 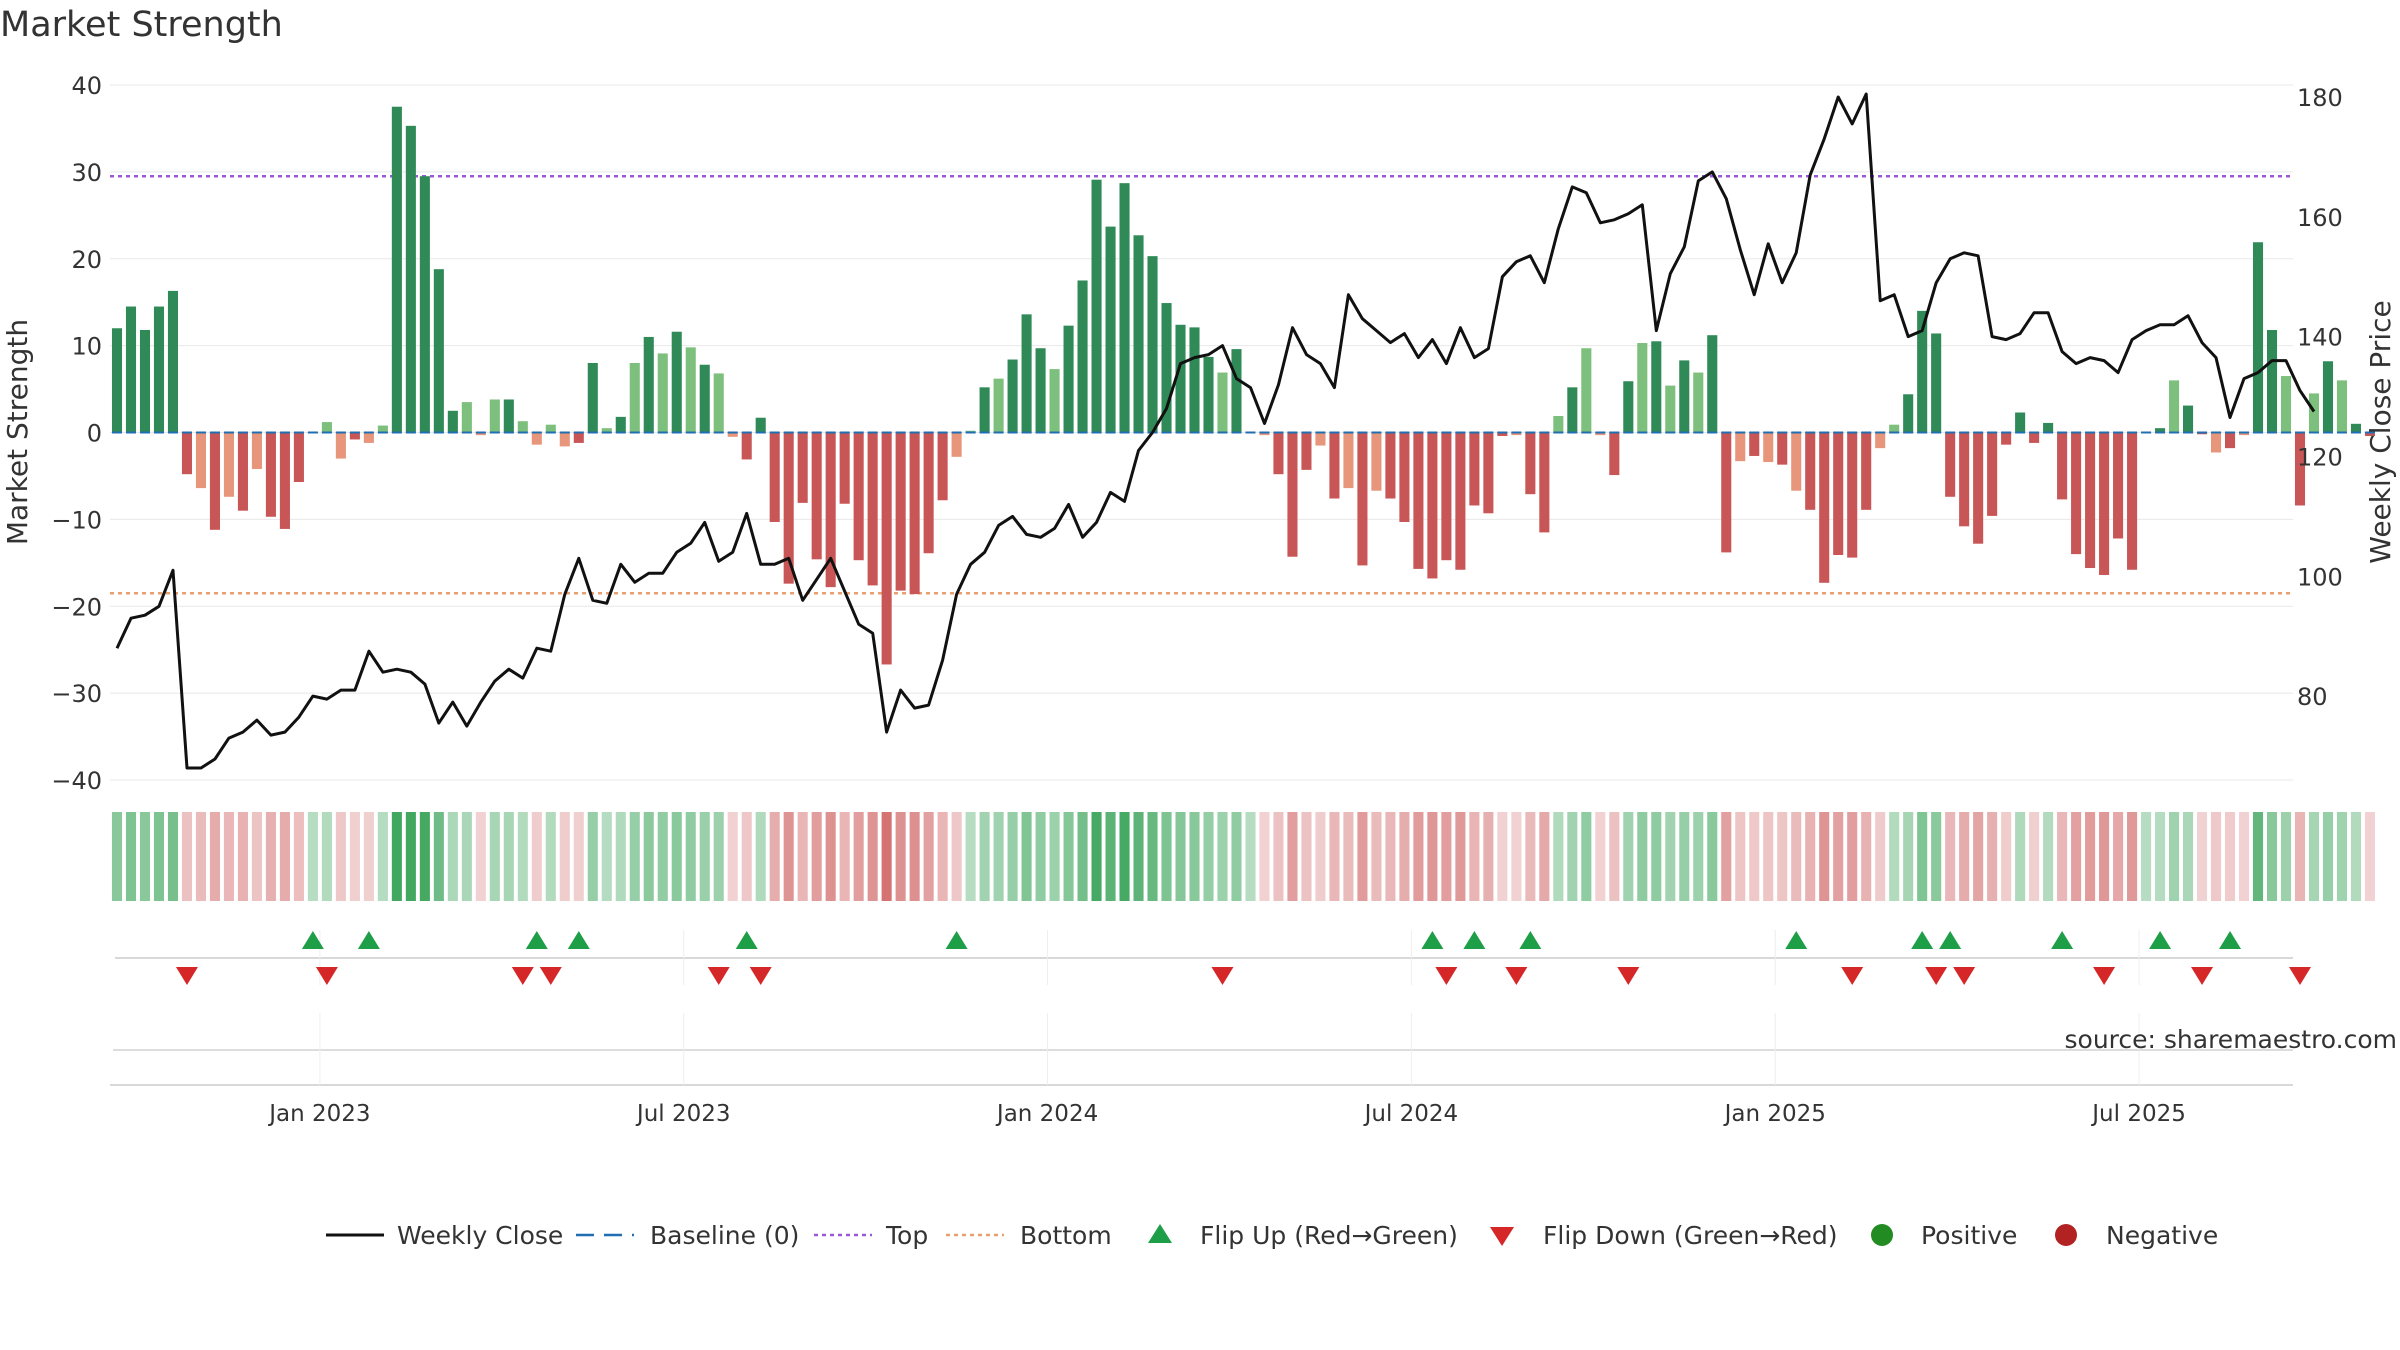 What do you see at coordinates (2320, 397) in the screenshot?
I see `right-axis-ticks: 180 160 140 120 100 80` at bounding box center [2320, 397].